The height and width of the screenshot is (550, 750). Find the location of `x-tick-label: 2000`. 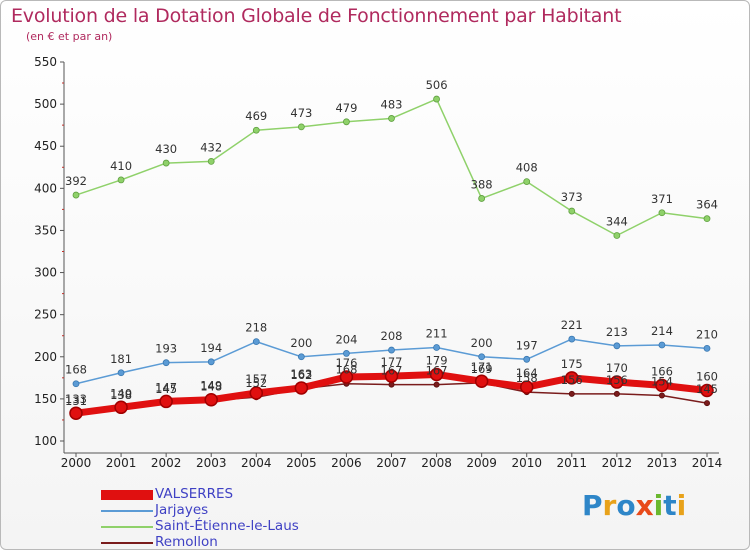

x-tick-label: 2000 is located at coordinates (76, 463).